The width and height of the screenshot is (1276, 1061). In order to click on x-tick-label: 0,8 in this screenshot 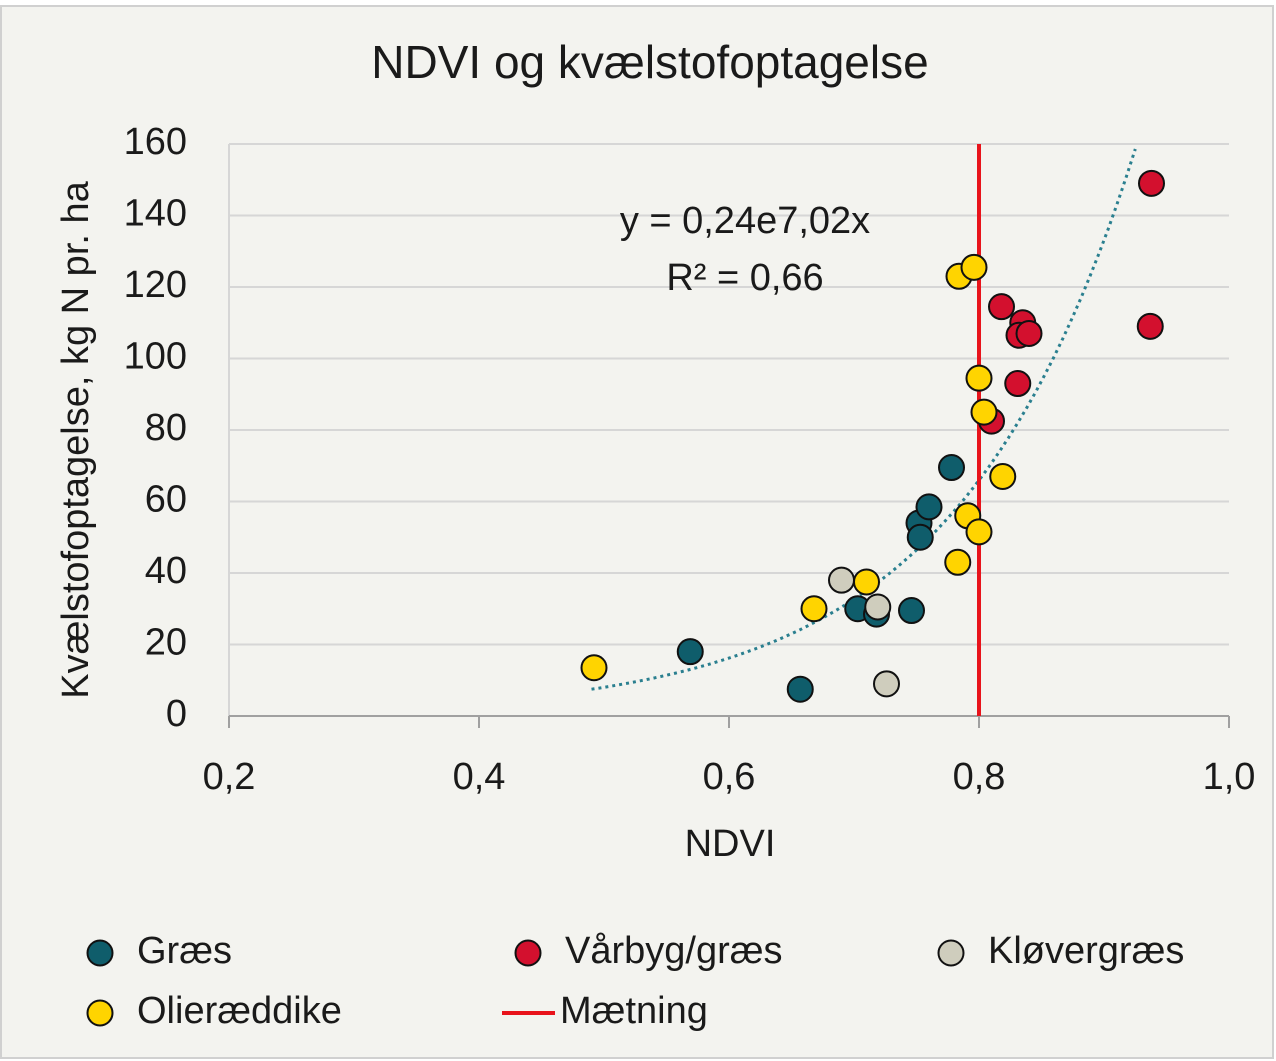, I will do `click(979, 777)`.